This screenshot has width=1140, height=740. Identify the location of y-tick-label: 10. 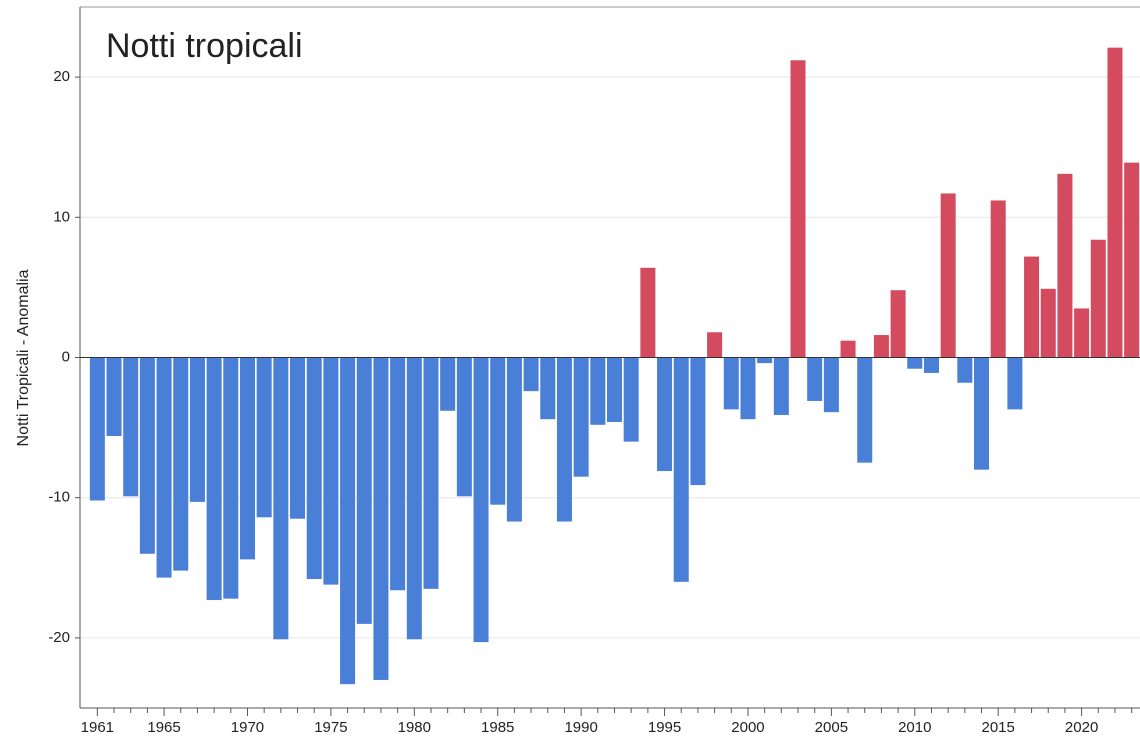
(61, 216).